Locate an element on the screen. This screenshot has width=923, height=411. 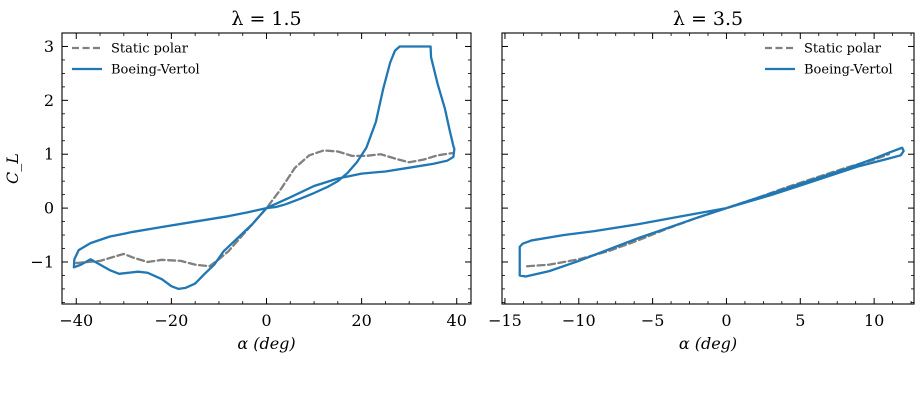
panel1-ytick-label: 0 is located at coordinates (49, 208).